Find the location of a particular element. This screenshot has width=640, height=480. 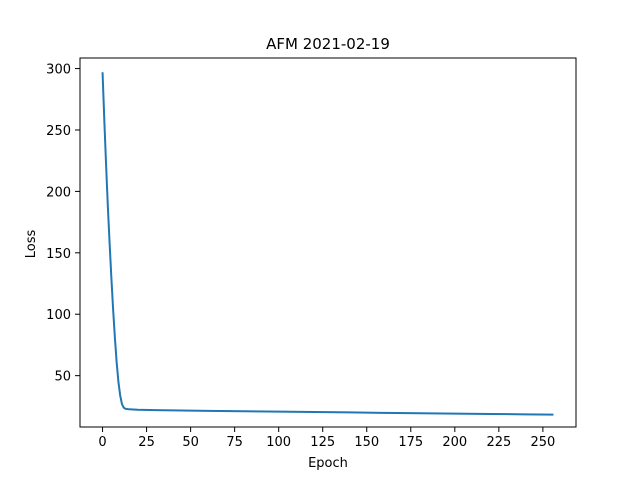

x-tick-label-200: 200 is located at coordinates (454, 442).